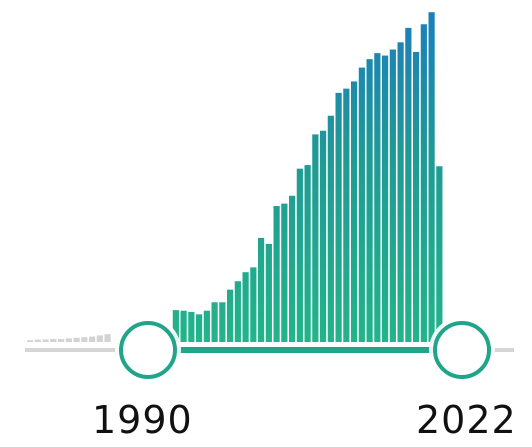 The height and width of the screenshot is (447, 532). What do you see at coordinates (142, 420) in the screenshot?
I see `range-start-label: 1990` at bounding box center [142, 420].